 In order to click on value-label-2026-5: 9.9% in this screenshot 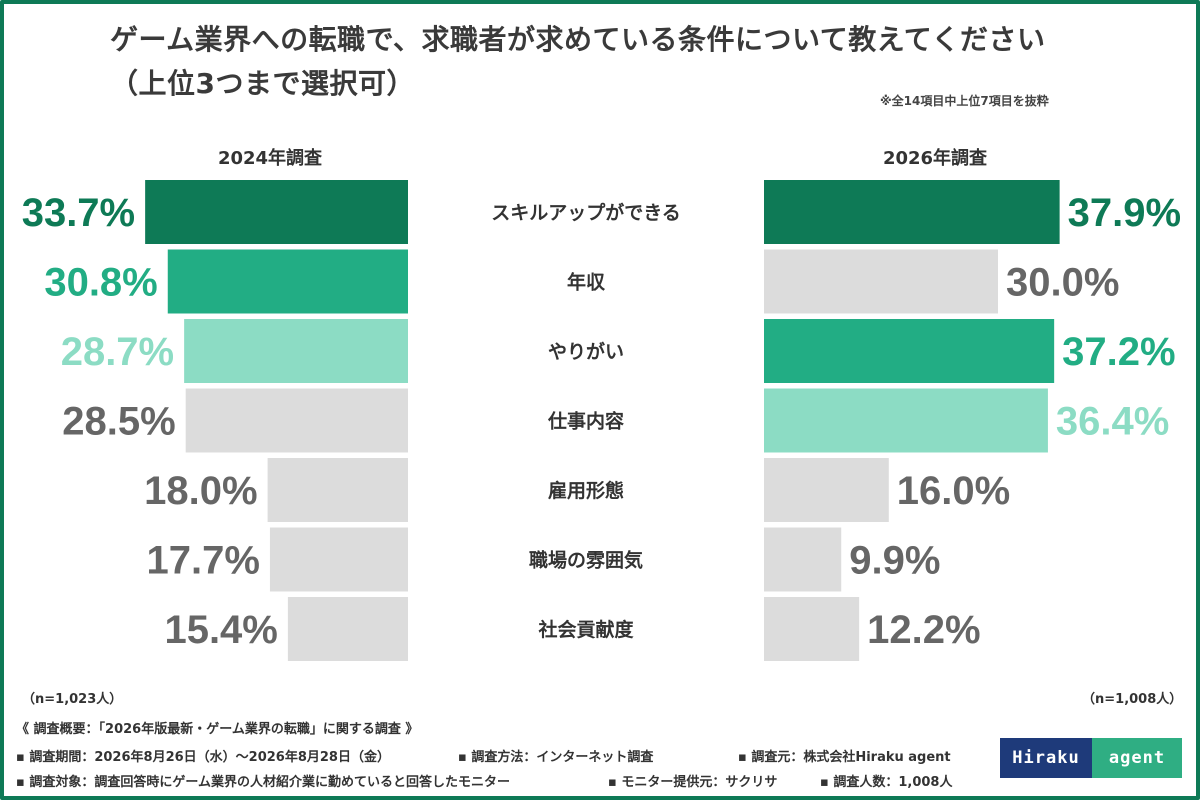, I will do `click(894, 561)`.